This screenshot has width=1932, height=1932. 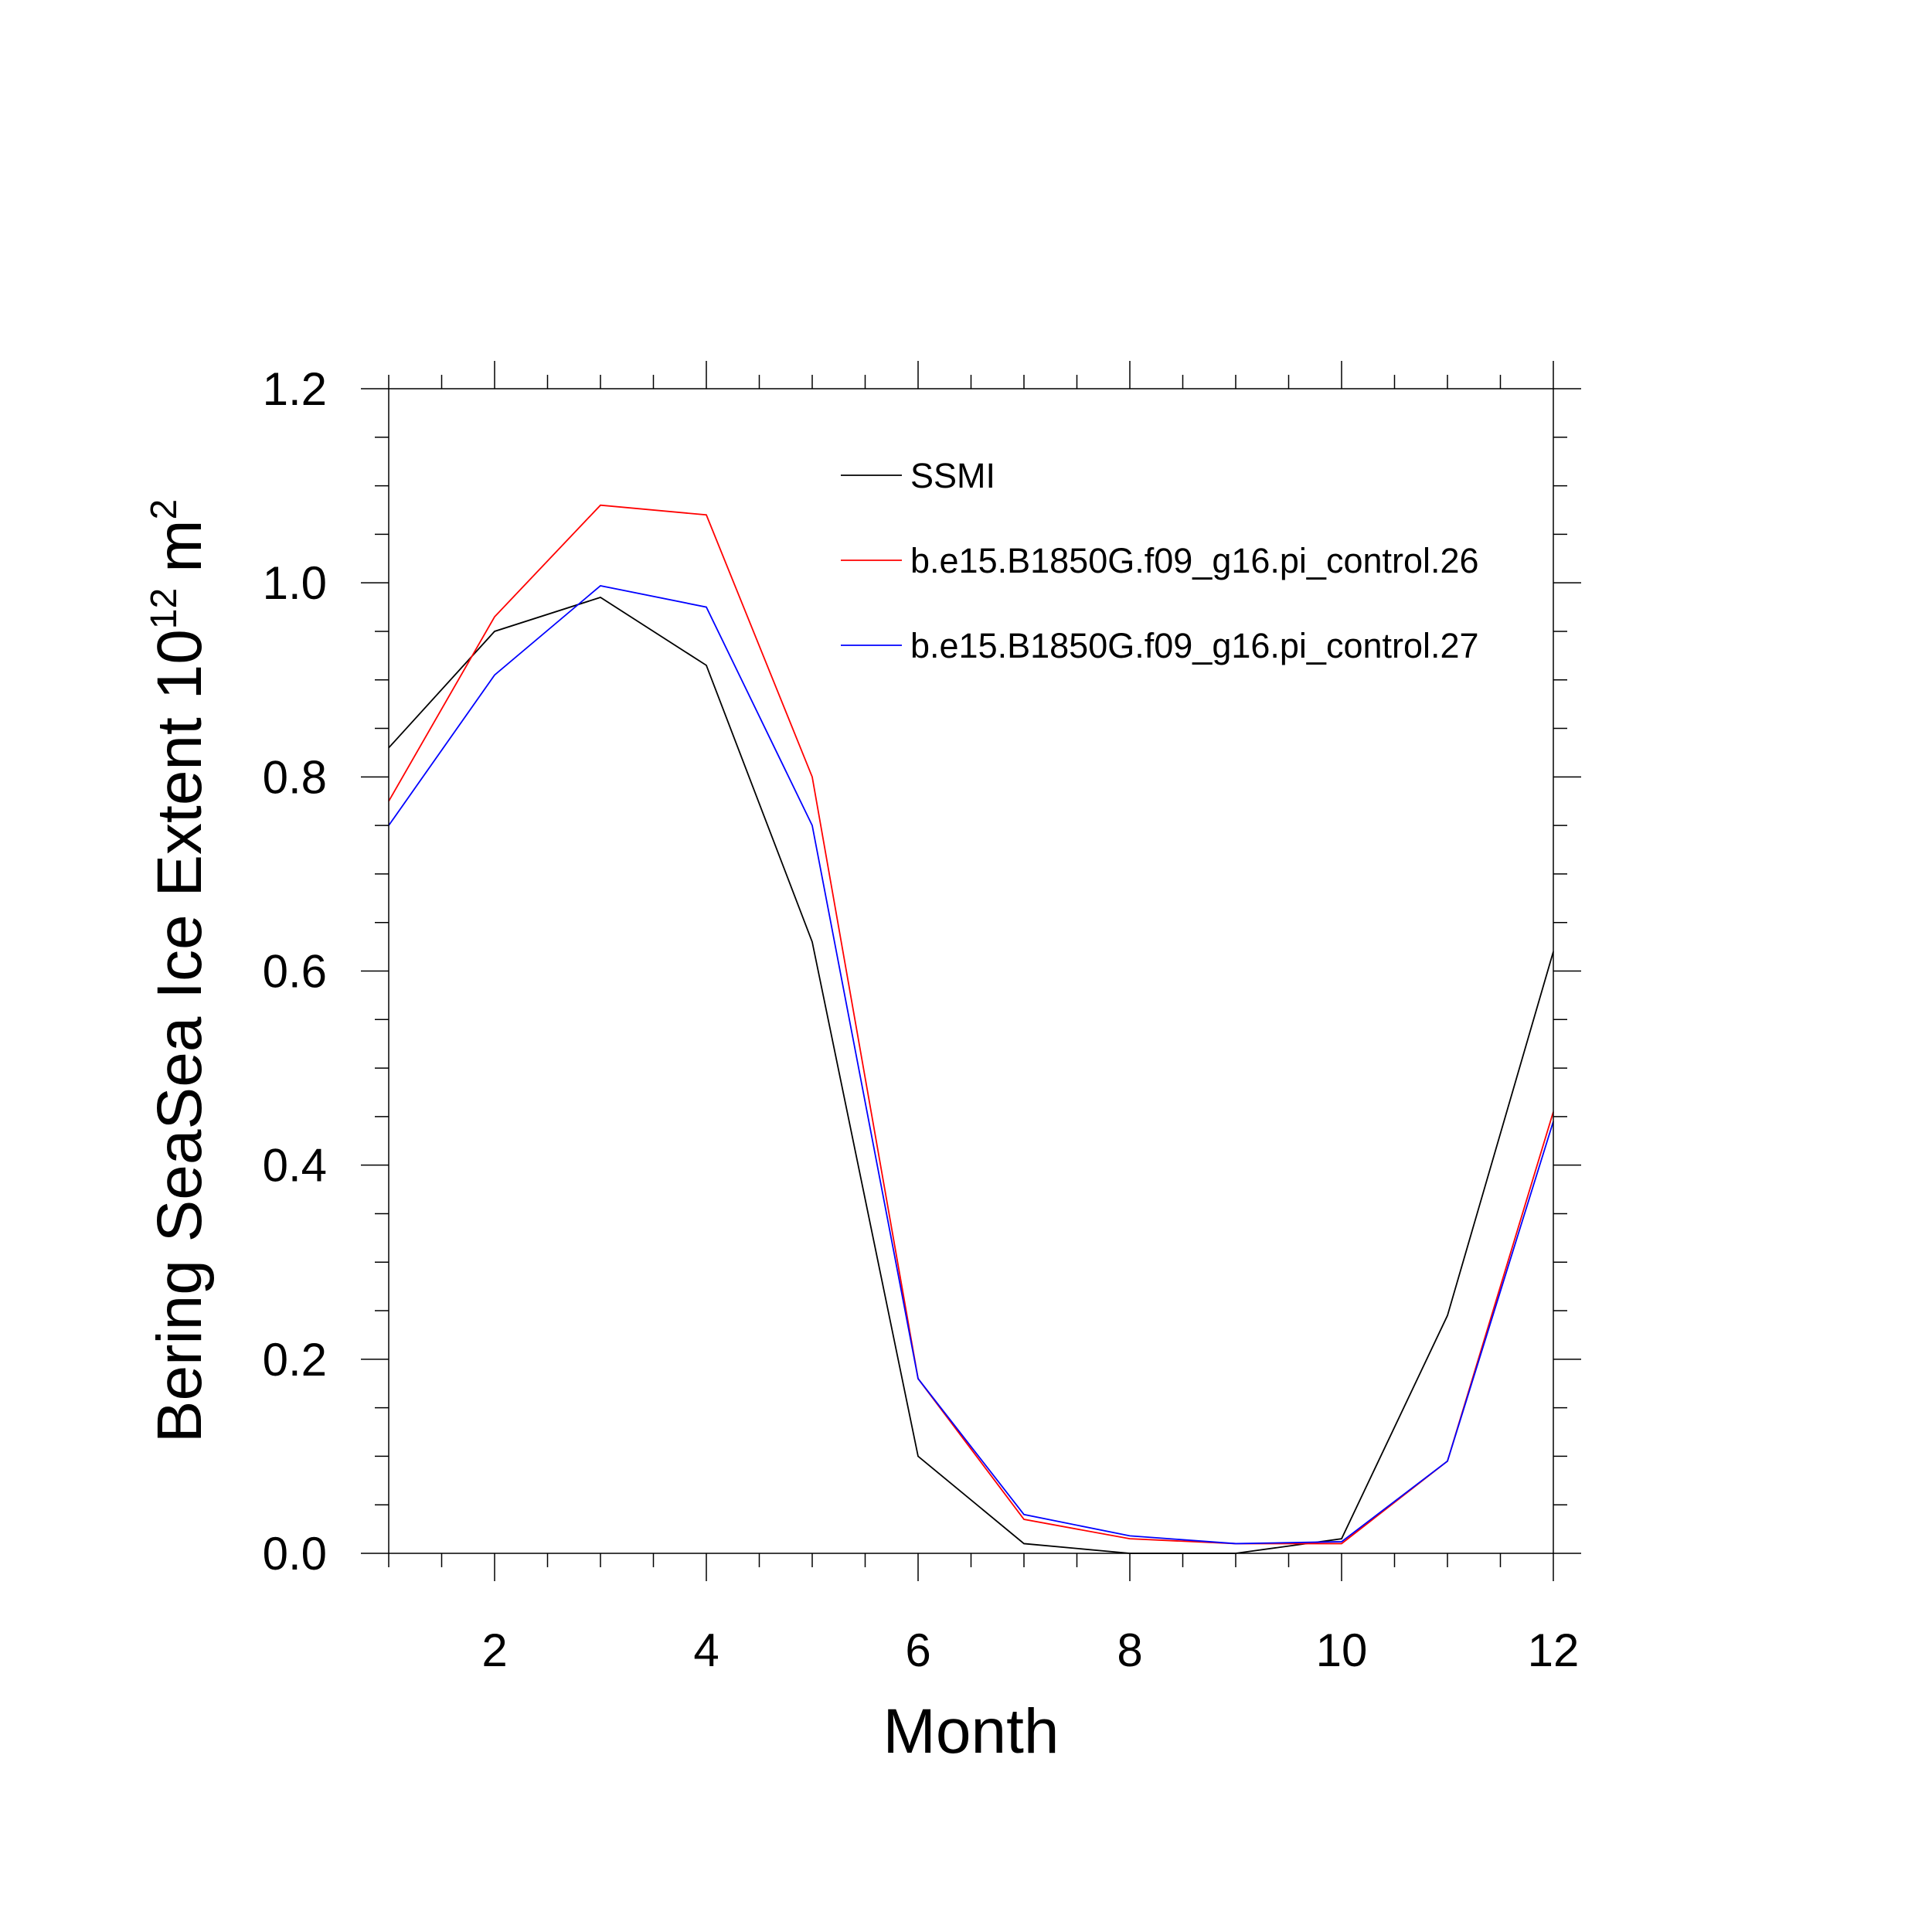 I want to click on legend-label-3: b.e15.B1850G.f09_g16.pi_control.27, so click(x=1194, y=645).